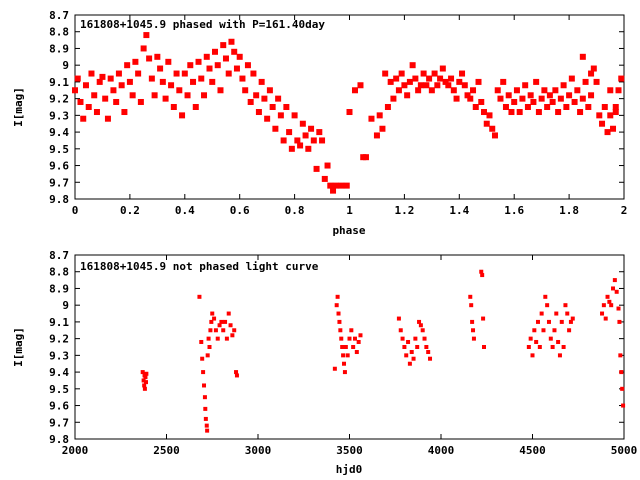 The image size is (640, 480). Describe the element at coordinates (59, 15) in the screenshot. I see `y-tick-label: 8.7` at that location.